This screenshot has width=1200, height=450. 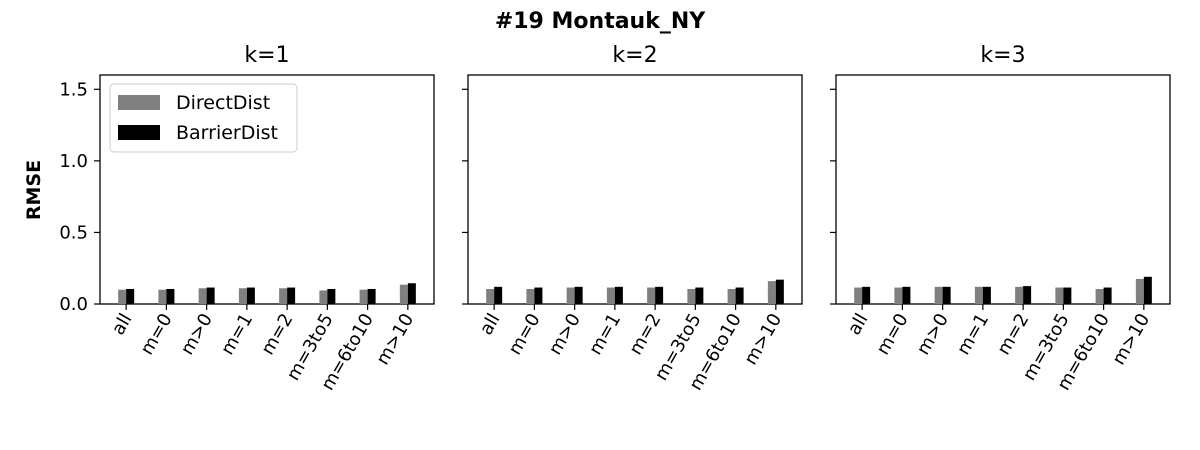 I want to click on y-tick-label: 1.5, so click(x=73, y=89).